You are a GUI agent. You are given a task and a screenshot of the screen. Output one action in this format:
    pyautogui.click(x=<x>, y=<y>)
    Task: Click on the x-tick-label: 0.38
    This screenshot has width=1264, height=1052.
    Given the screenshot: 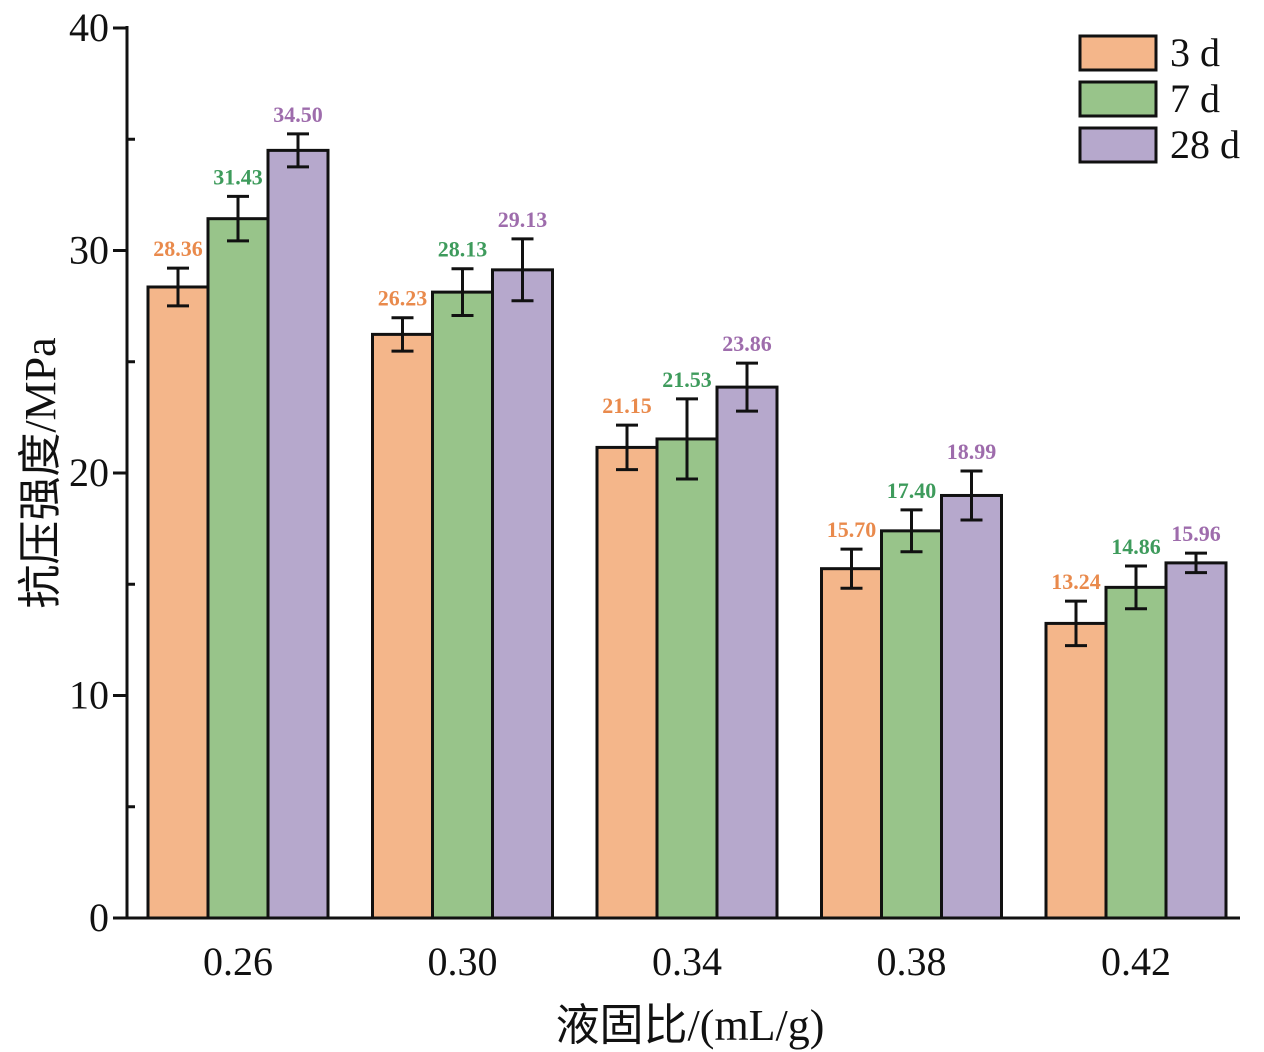 What is the action you would take?
    pyautogui.click(x=912, y=961)
    